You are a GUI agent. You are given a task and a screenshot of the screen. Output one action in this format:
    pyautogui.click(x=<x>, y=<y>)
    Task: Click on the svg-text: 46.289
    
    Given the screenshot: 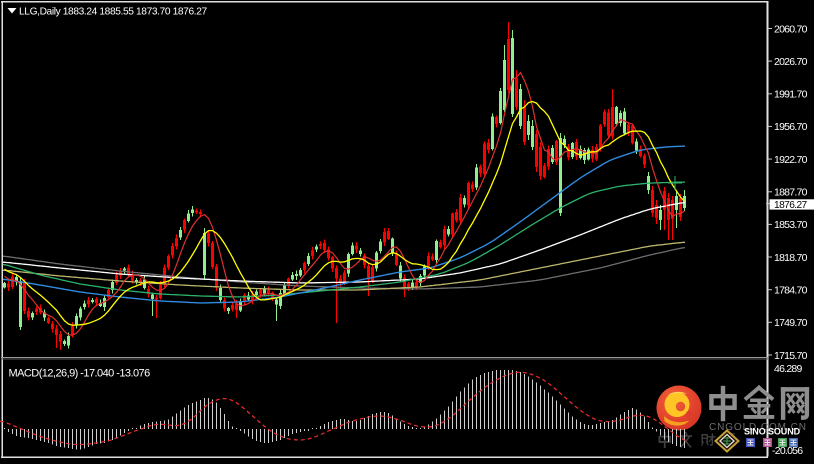 What is the action you would take?
    pyautogui.click(x=788, y=369)
    